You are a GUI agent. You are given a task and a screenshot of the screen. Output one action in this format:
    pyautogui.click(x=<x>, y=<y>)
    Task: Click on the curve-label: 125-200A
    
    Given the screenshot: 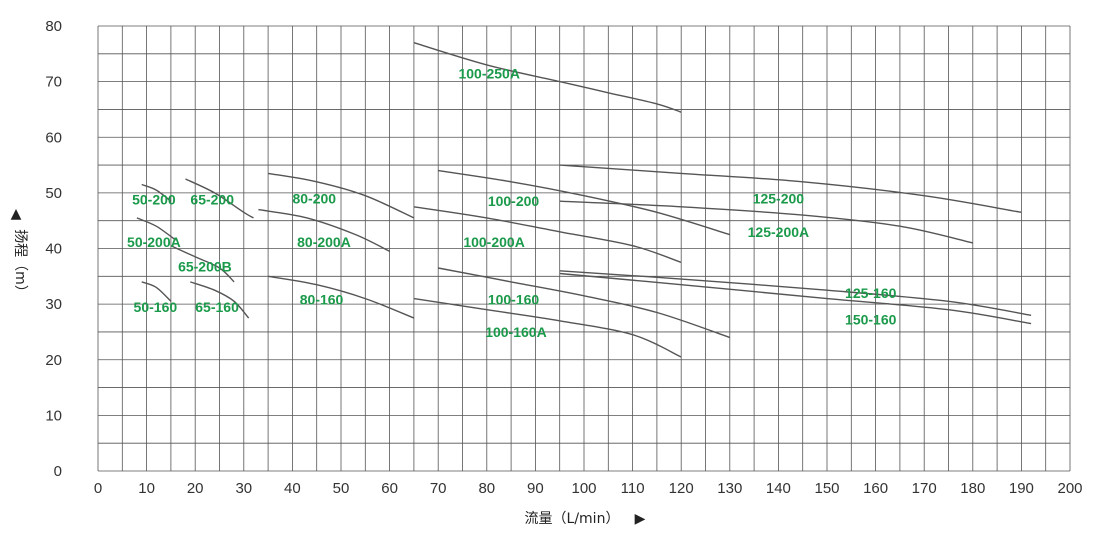 What is the action you would take?
    pyautogui.click(x=779, y=232)
    